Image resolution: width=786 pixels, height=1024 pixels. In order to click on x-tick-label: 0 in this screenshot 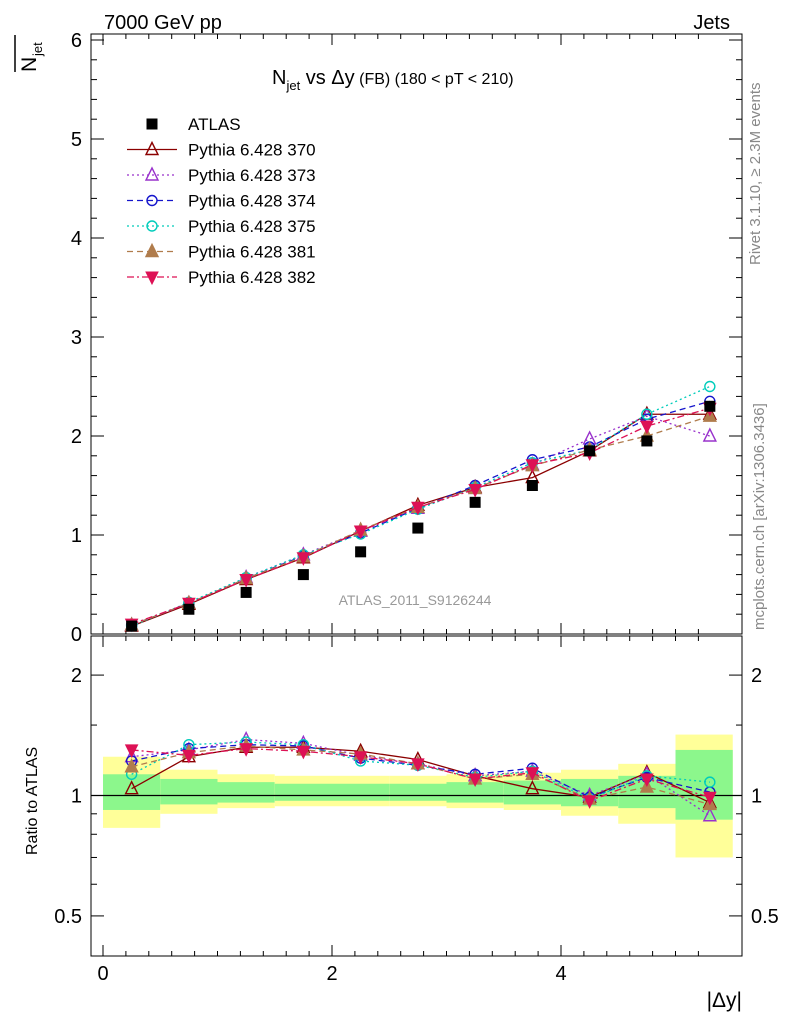, I will do `click(102, 974)`.